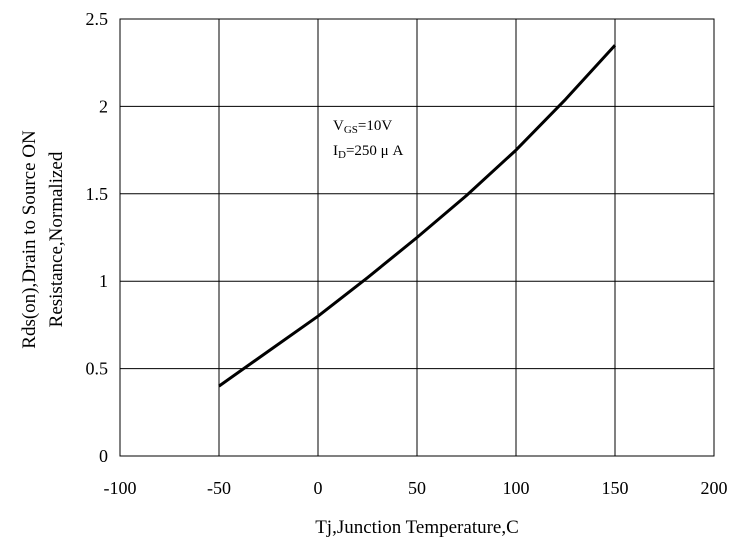  What do you see at coordinates (417, 527) in the screenshot?
I see `x-axis-label: Tj,Junction Temperature,C` at bounding box center [417, 527].